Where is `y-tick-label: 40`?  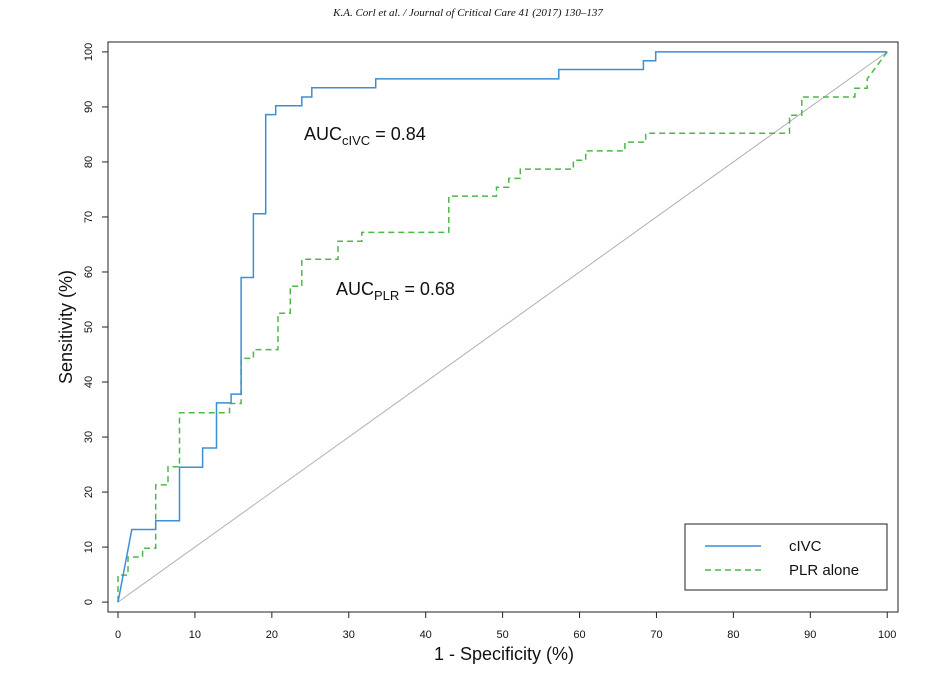
y-tick-label: 40 is located at coordinates (89, 382).